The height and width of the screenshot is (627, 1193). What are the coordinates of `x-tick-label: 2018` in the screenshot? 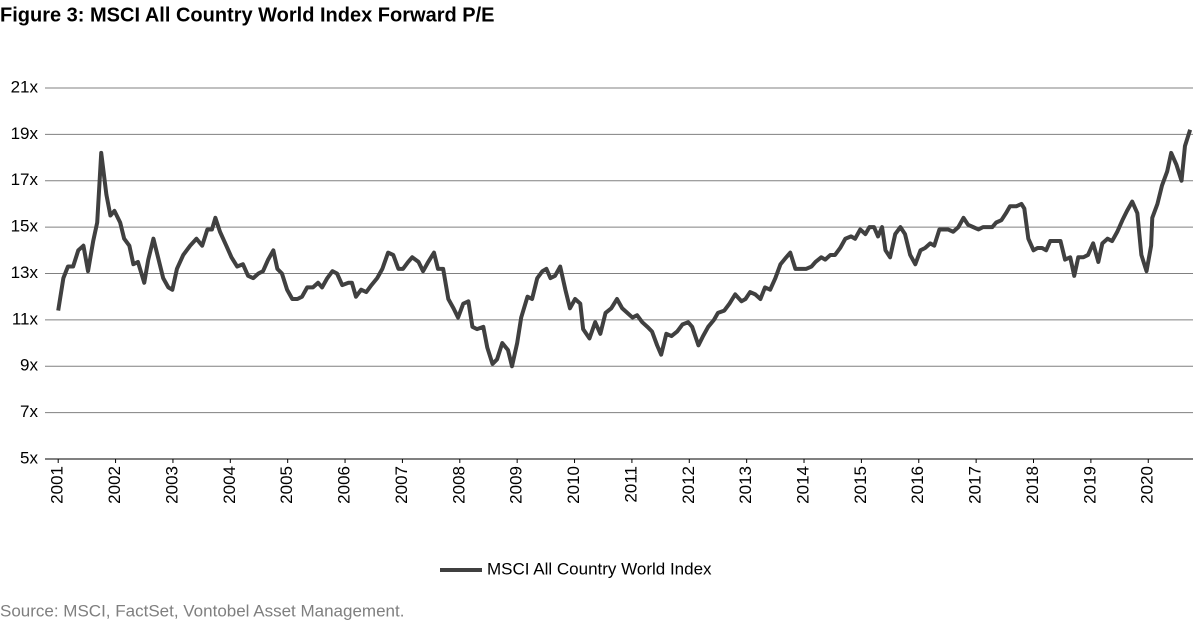 It's located at (1032, 485).